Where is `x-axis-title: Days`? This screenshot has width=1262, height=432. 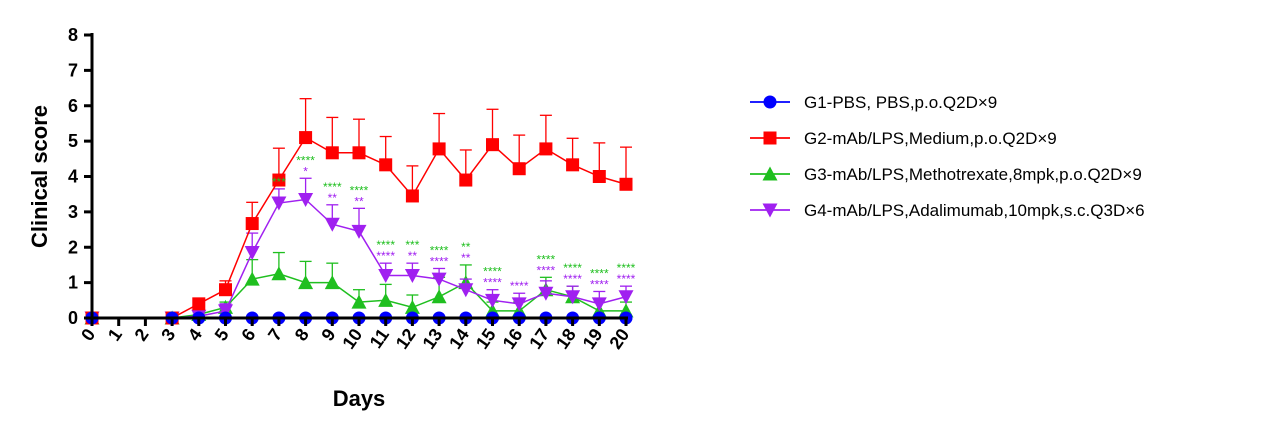
x-axis-title: Days is located at coordinates (359, 398).